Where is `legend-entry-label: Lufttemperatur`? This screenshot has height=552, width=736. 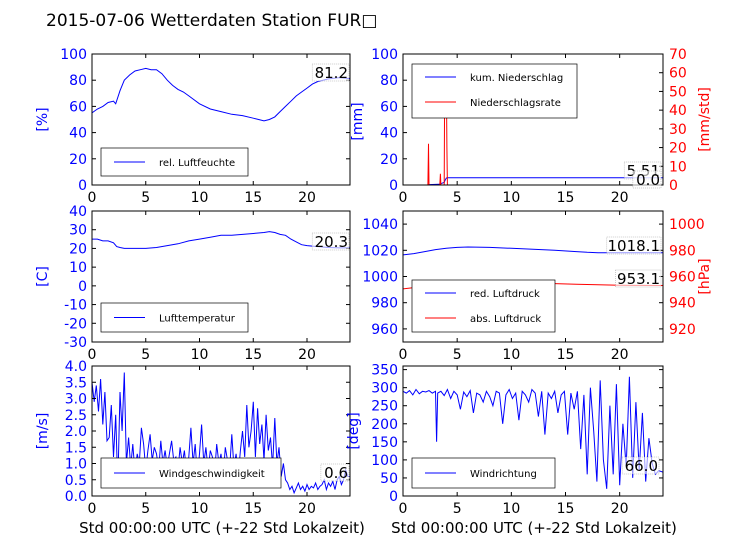 legend-entry-label: Lufttemperatur is located at coordinates (197, 319).